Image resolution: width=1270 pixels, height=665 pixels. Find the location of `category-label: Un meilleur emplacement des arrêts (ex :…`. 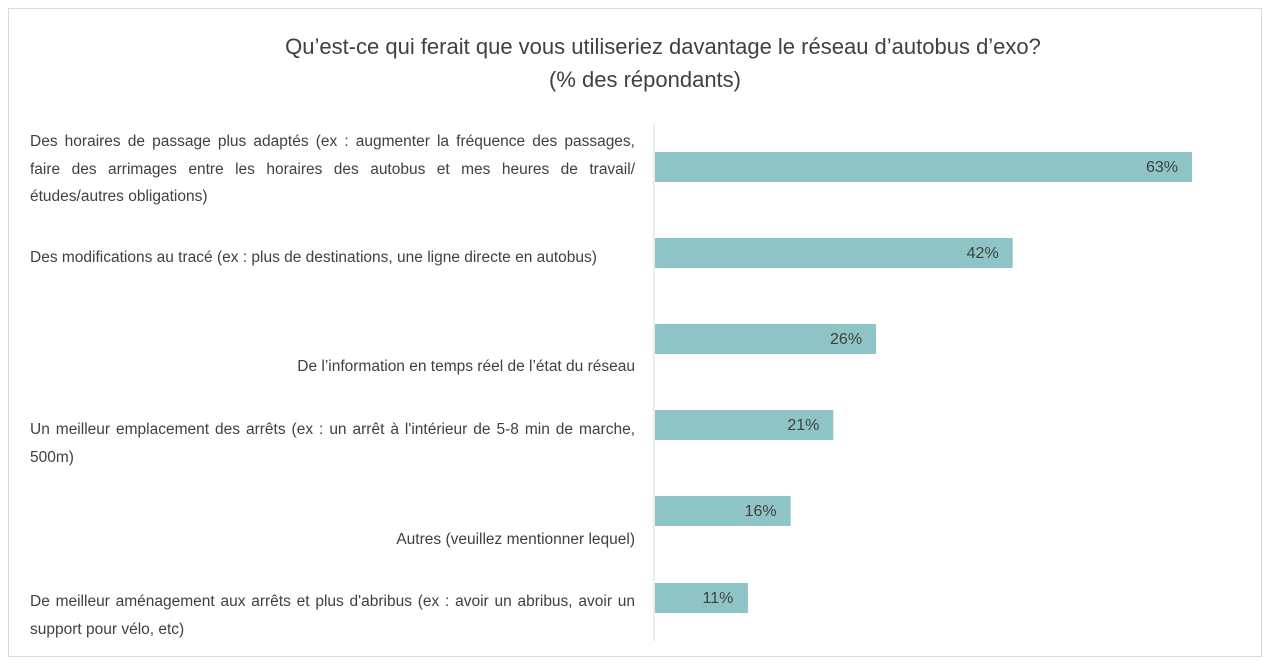

category-label: Un meilleur emplacement des arrêts (ex :… is located at coordinates (332, 443).